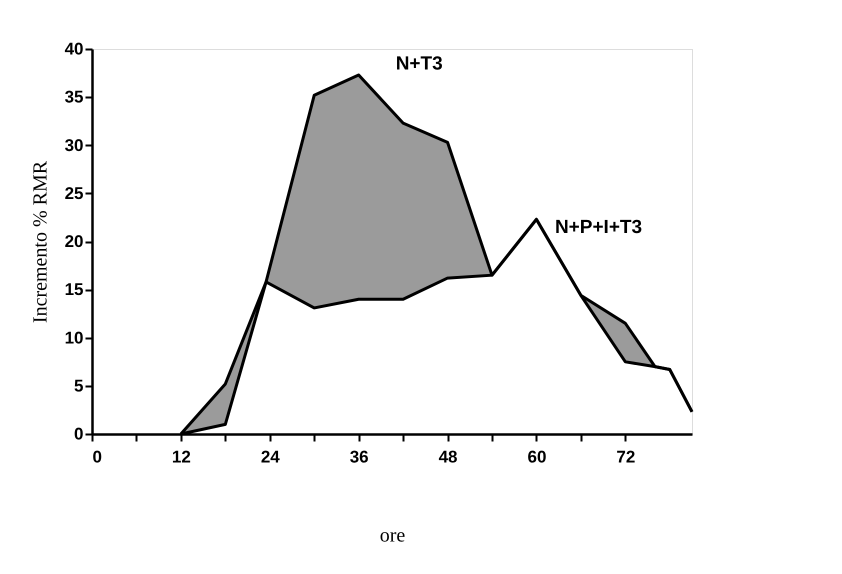 This screenshot has width=842, height=574. Describe the element at coordinates (79, 434) in the screenshot. I see `y-tick-label: 0` at that location.